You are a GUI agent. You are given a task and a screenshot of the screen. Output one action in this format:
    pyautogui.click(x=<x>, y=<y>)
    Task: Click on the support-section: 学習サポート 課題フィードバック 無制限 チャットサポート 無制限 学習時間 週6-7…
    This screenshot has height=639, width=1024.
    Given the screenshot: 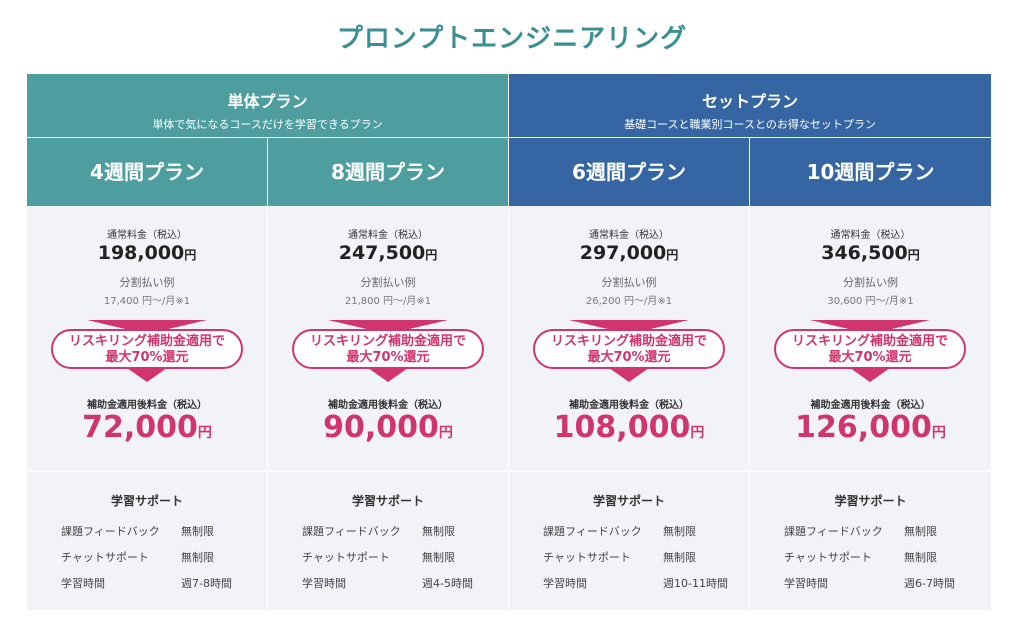 What is the action you would take?
    pyautogui.click(x=870, y=540)
    